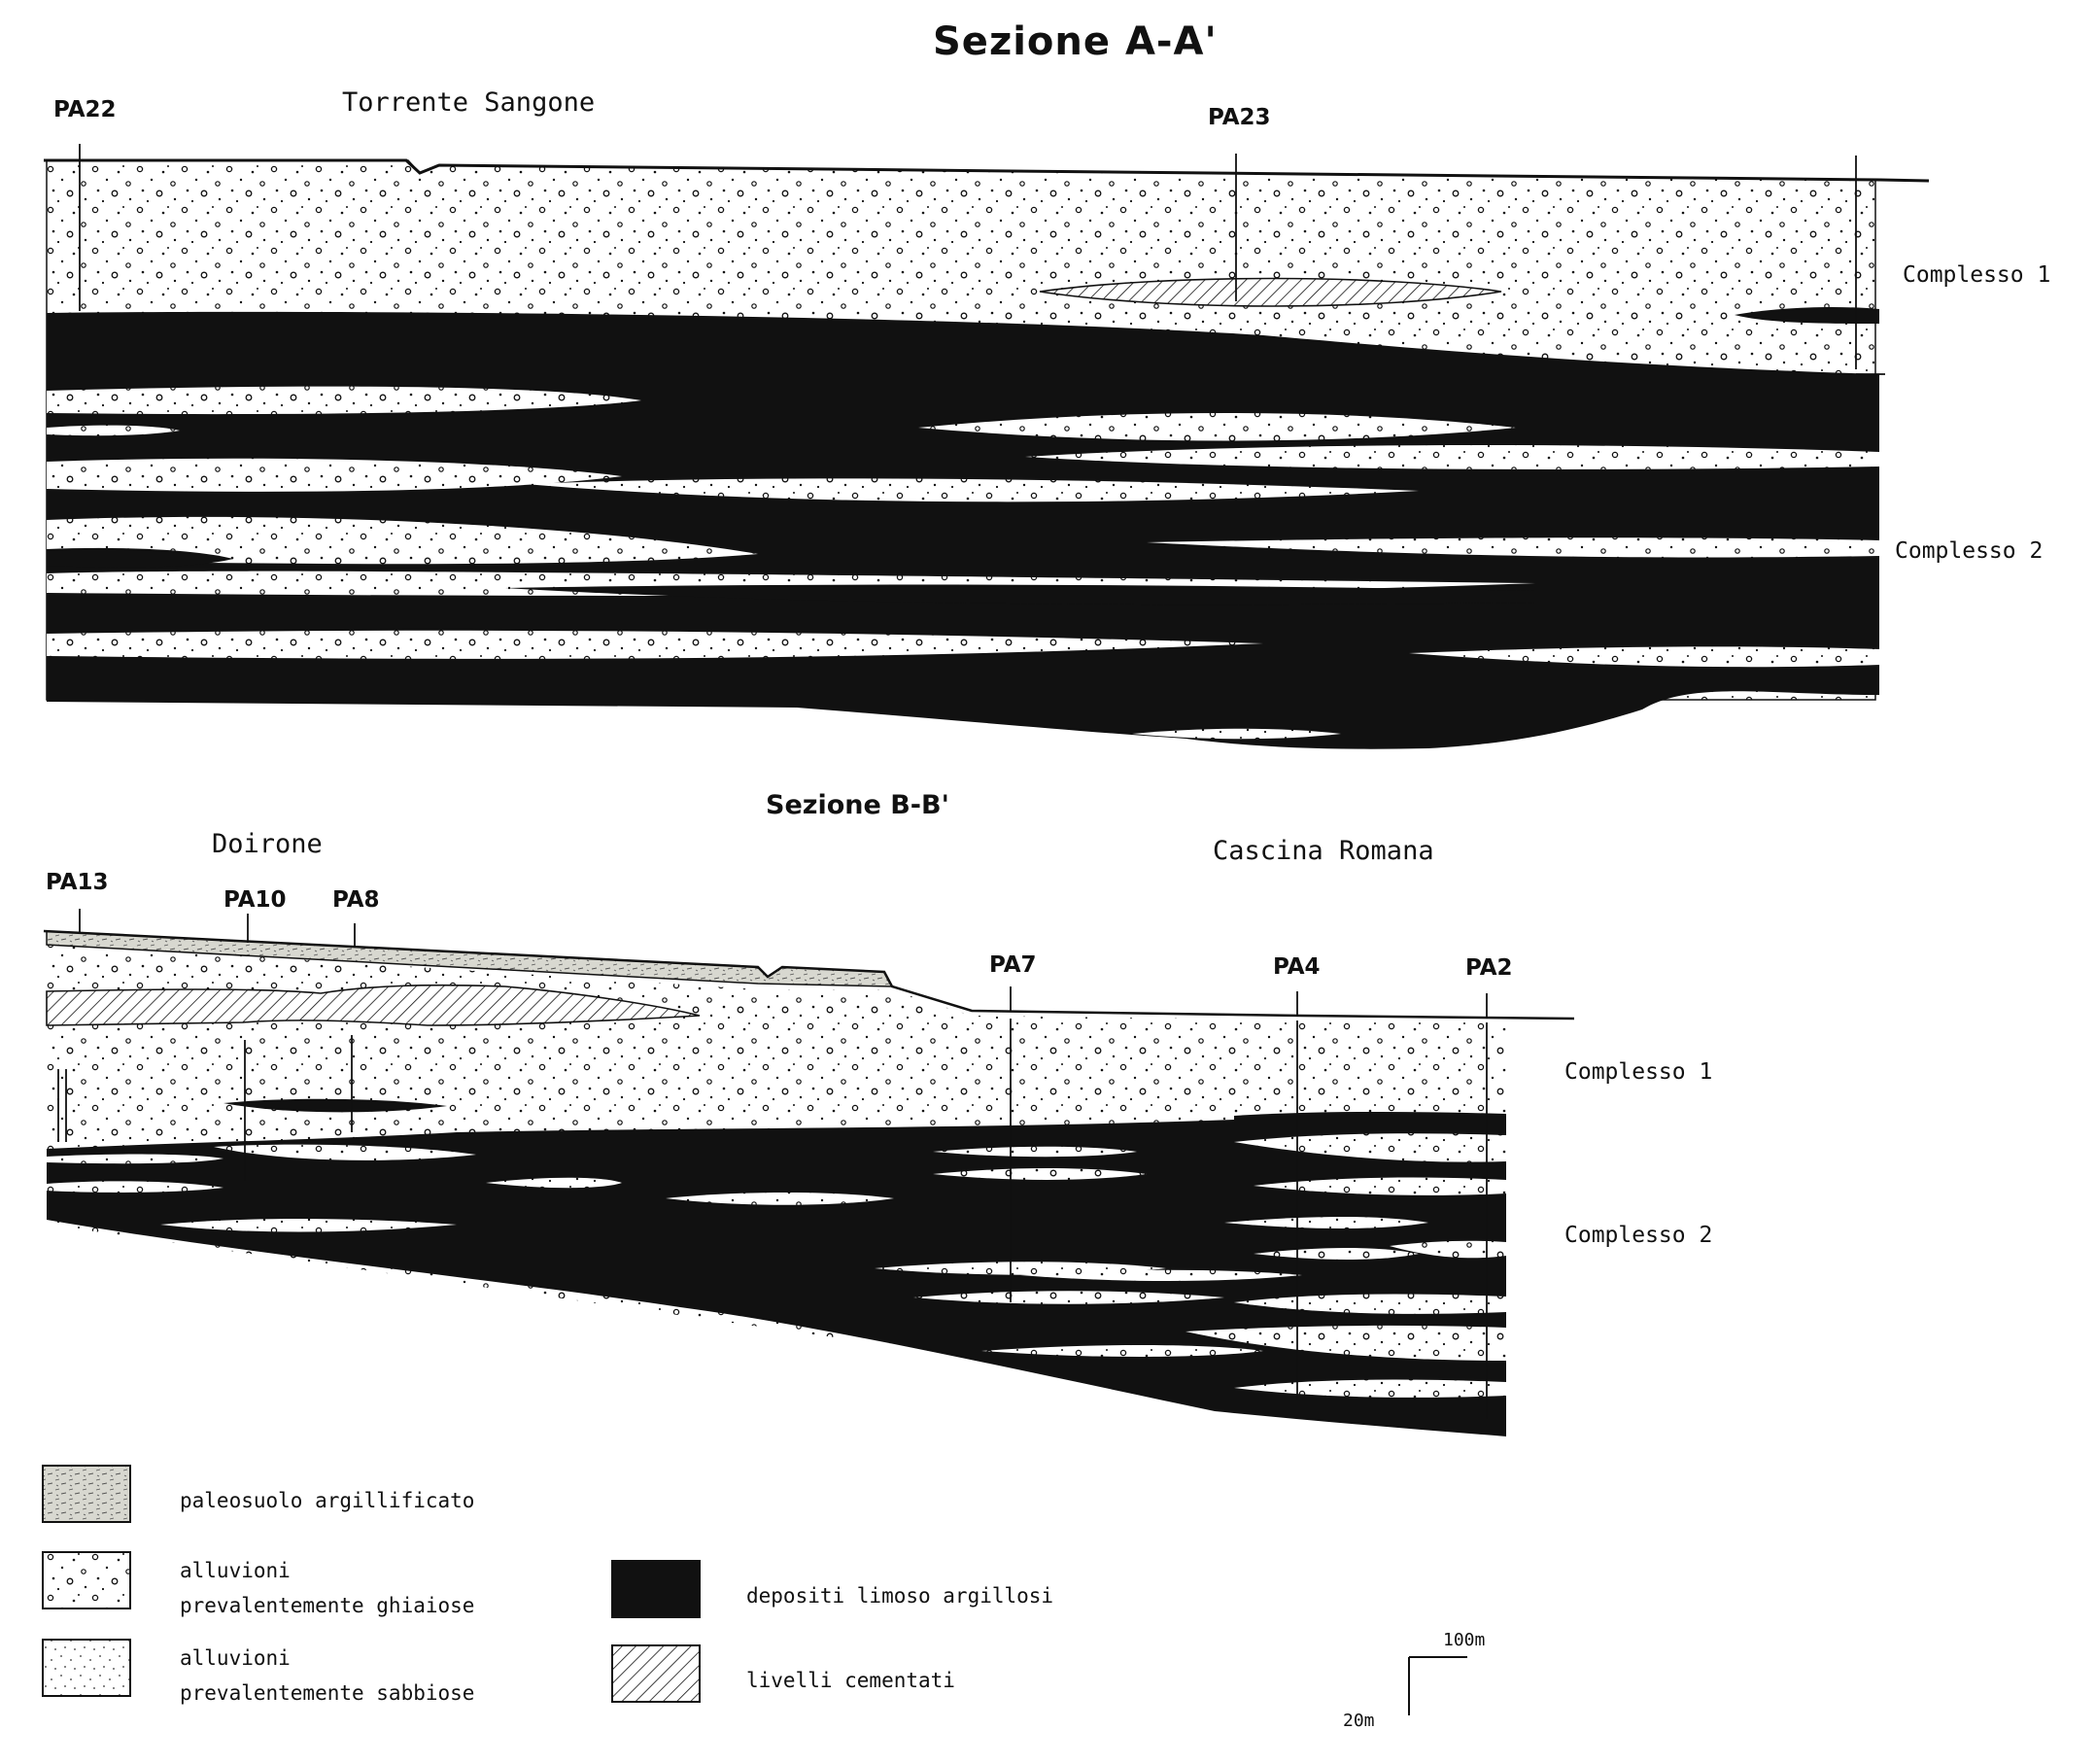 This screenshot has height=1764, width=2096. Describe the element at coordinates (656, 1673) in the screenshot. I see `legend-swatch-cemented` at that location.